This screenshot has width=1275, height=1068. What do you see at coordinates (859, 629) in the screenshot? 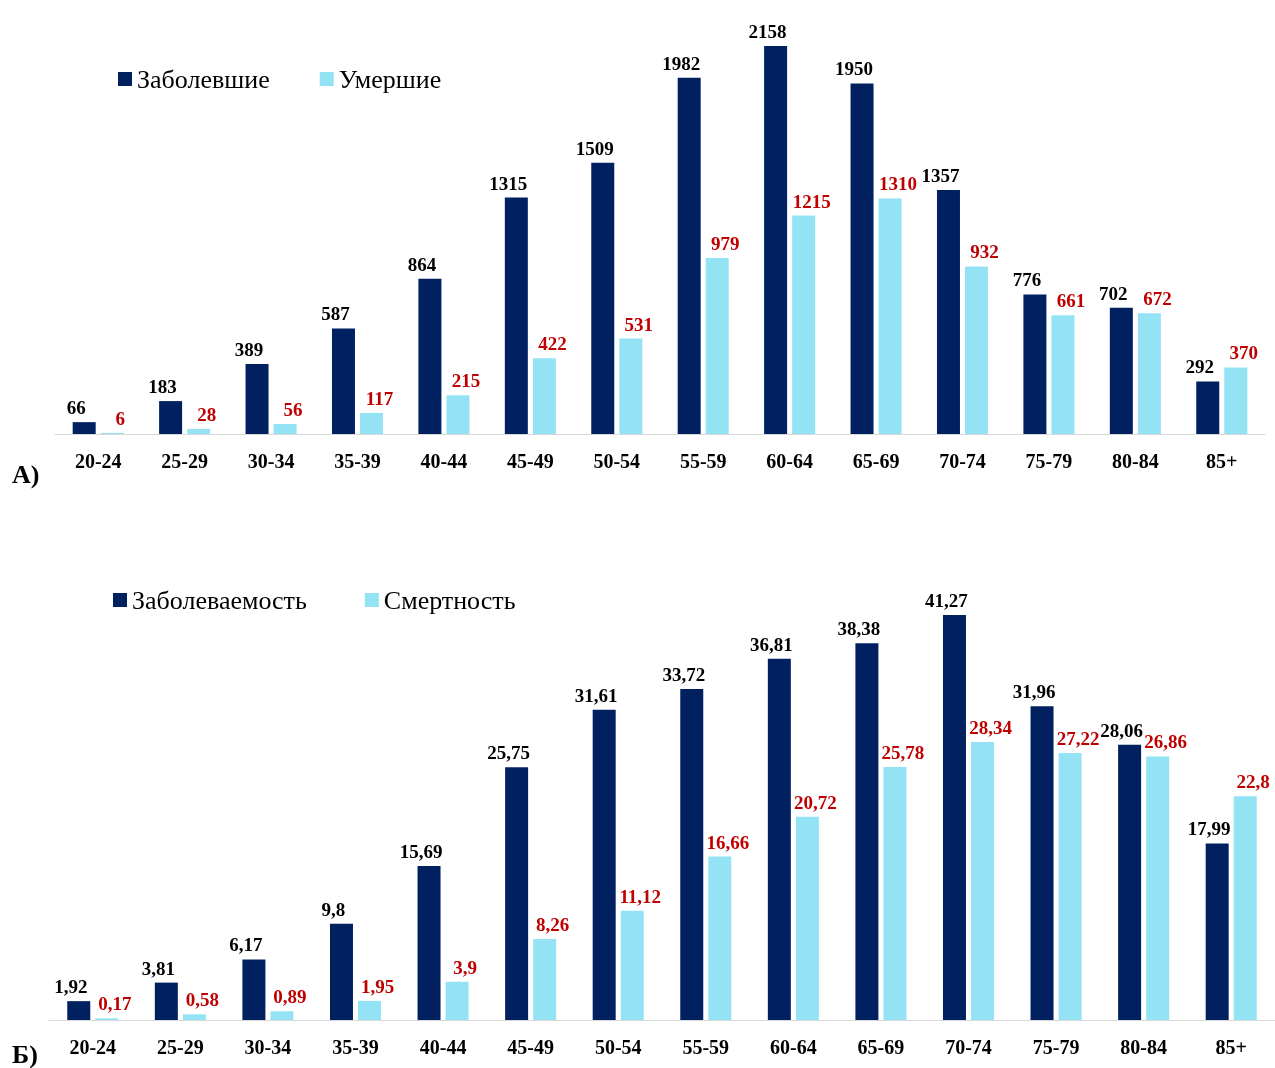
I see `data-label: 38,38` at bounding box center [859, 629].